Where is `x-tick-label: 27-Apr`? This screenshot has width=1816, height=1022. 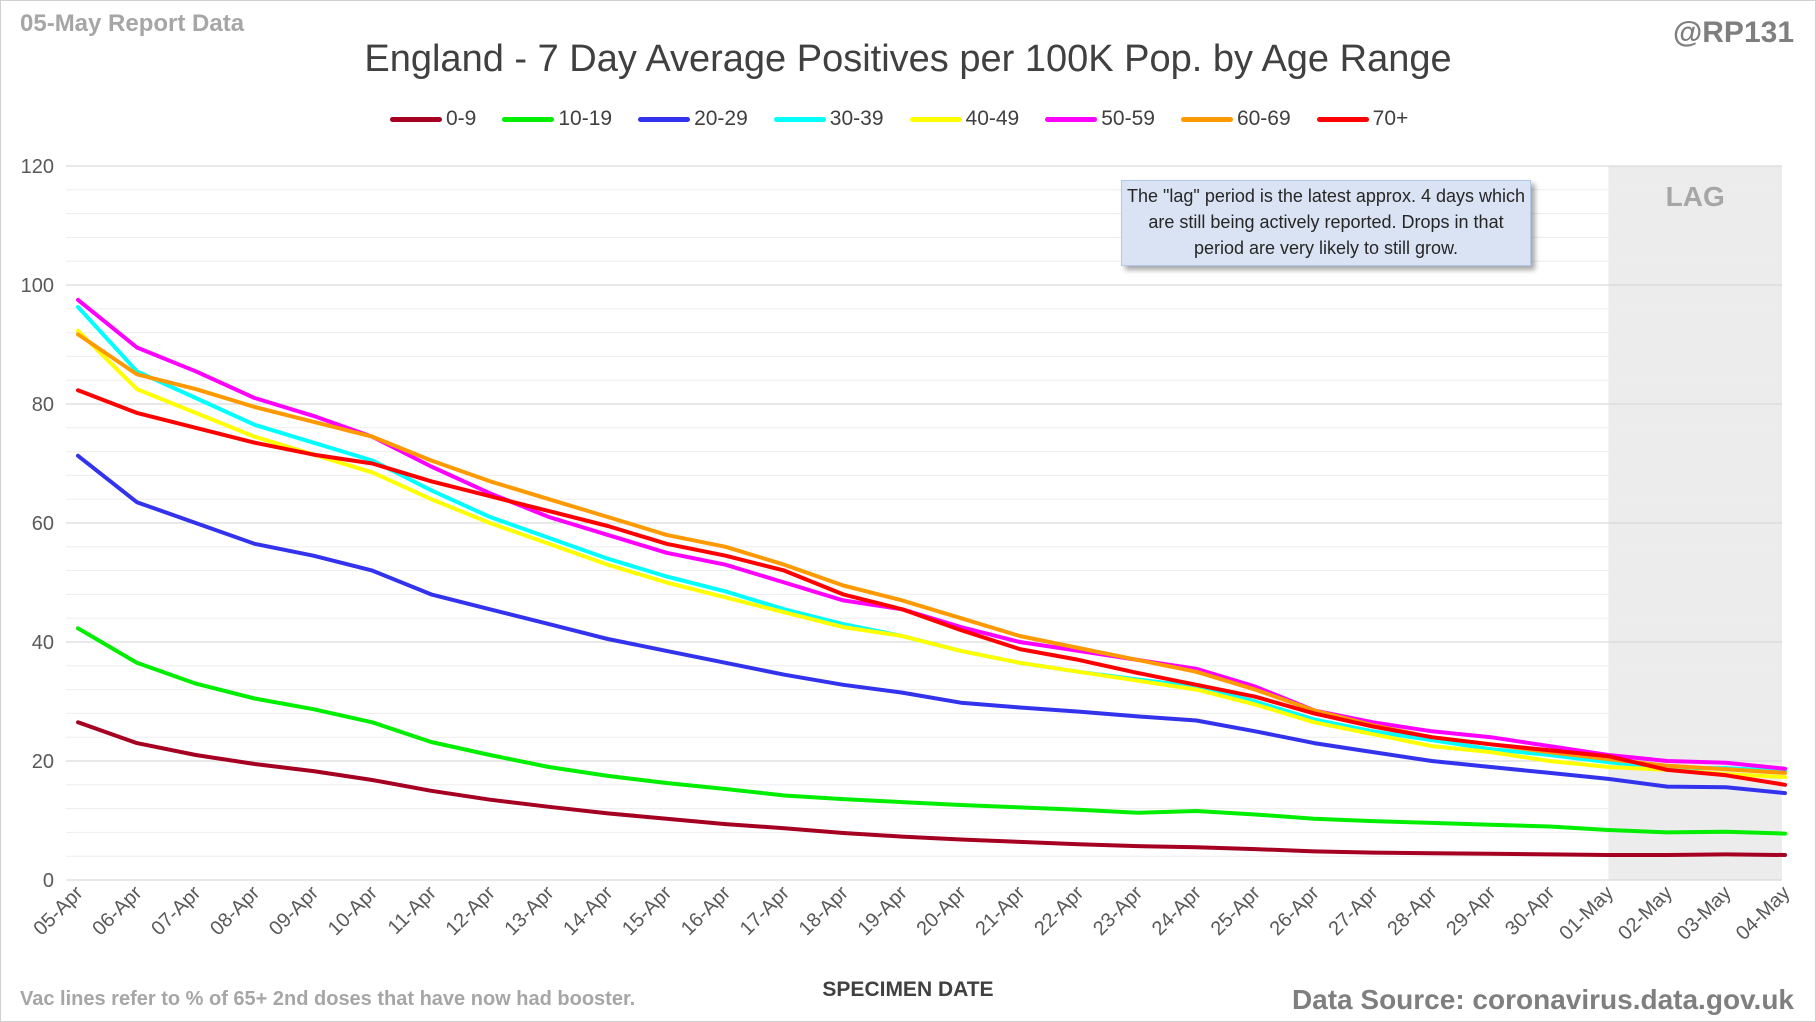
x-tick-label: 27-Apr is located at coordinates (1353, 911).